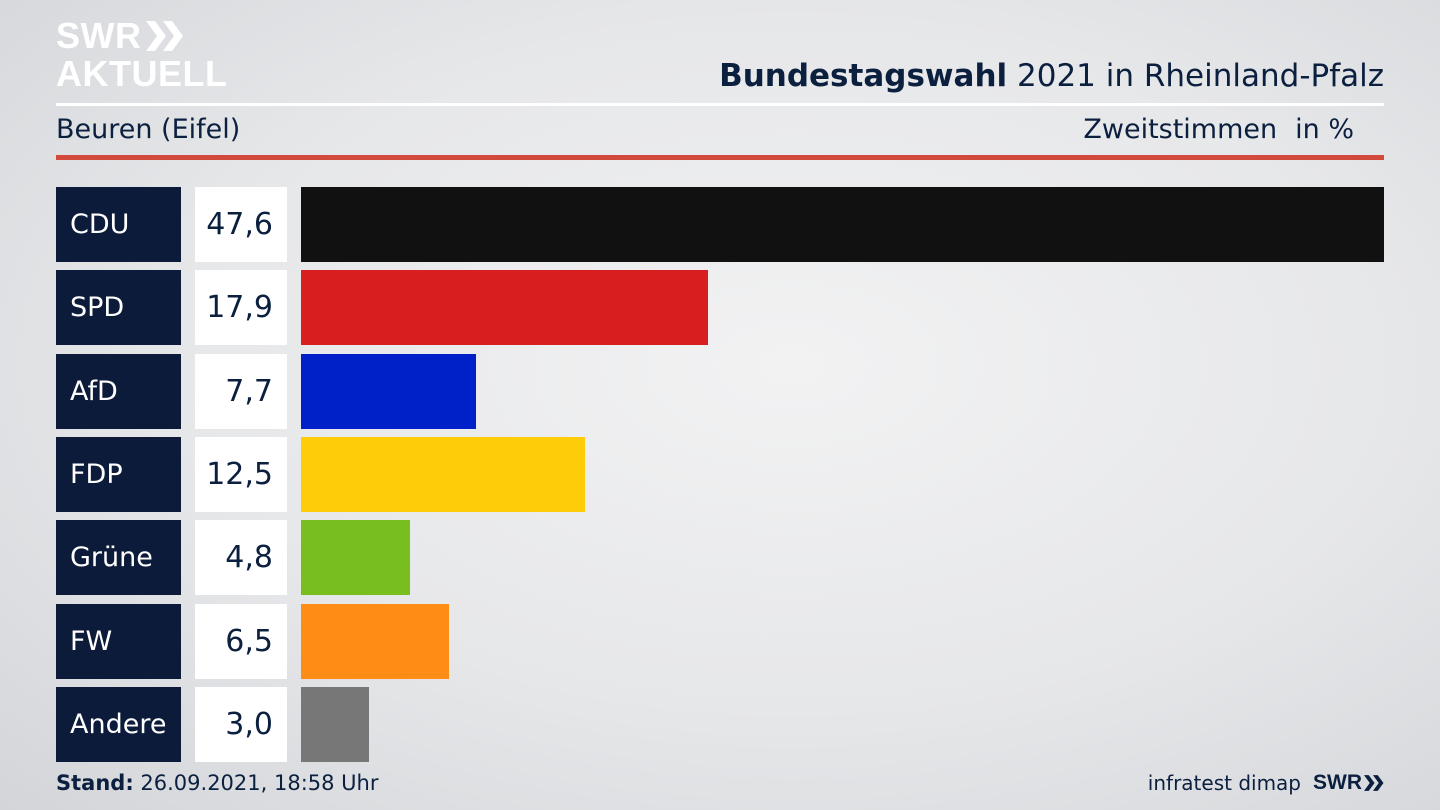 Image resolution: width=1440 pixels, height=810 pixels. Describe the element at coordinates (256, 783) in the screenshot. I see `stand-value: 26.09.2021, 18:58 Uhr` at that location.